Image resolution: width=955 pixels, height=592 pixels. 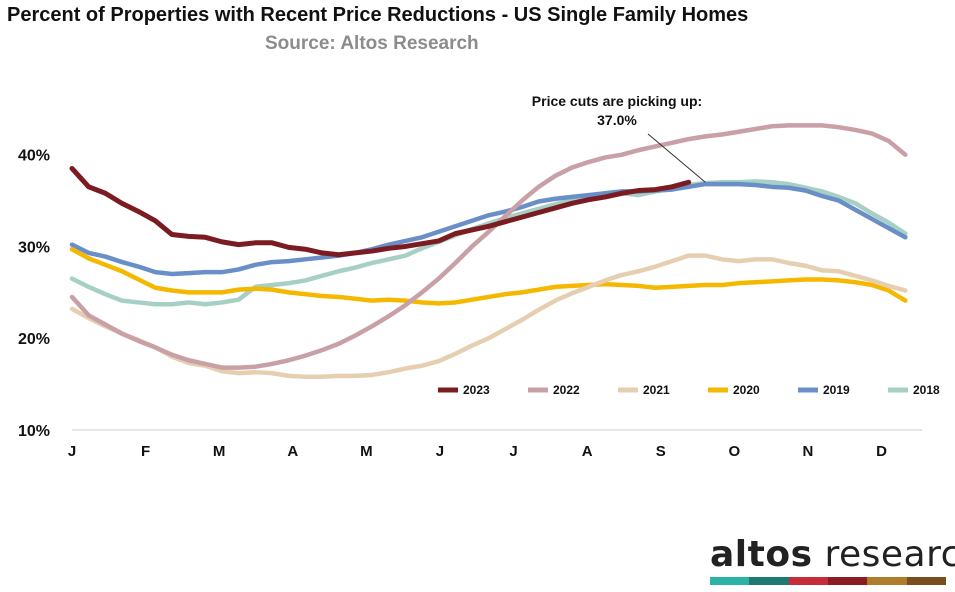 What do you see at coordinates (746, 390) in the screenshot?
I see `legend-label-2020: 2020` at bounding box center [746, 390].